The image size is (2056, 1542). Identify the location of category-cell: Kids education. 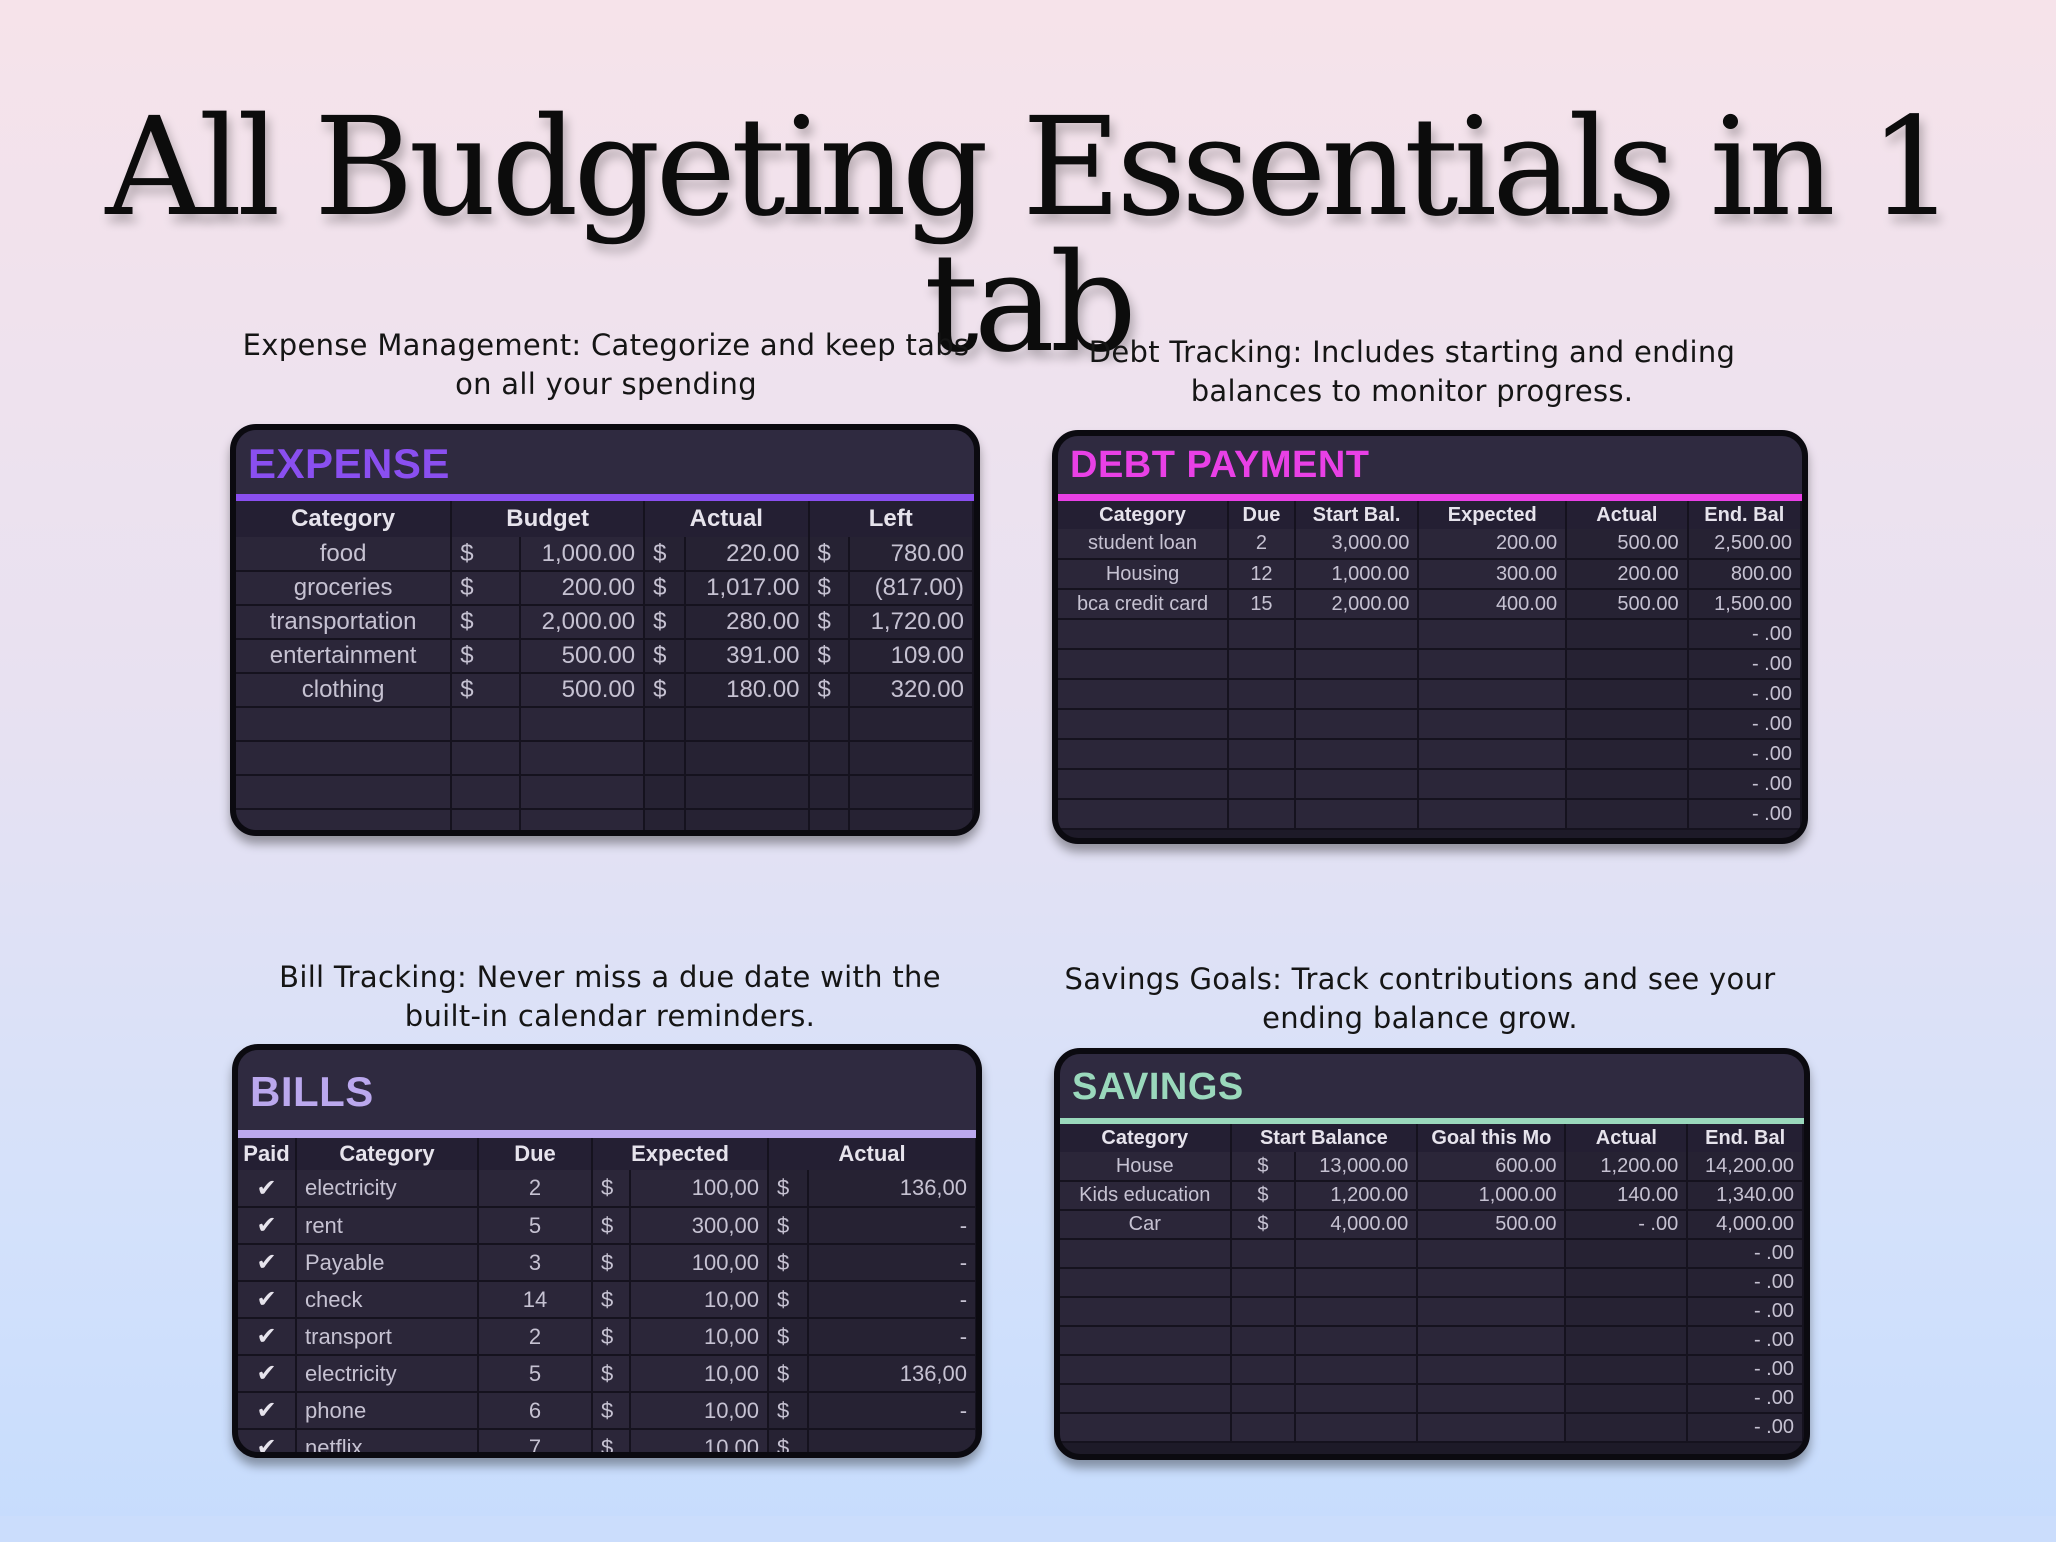
(1146, 1196).